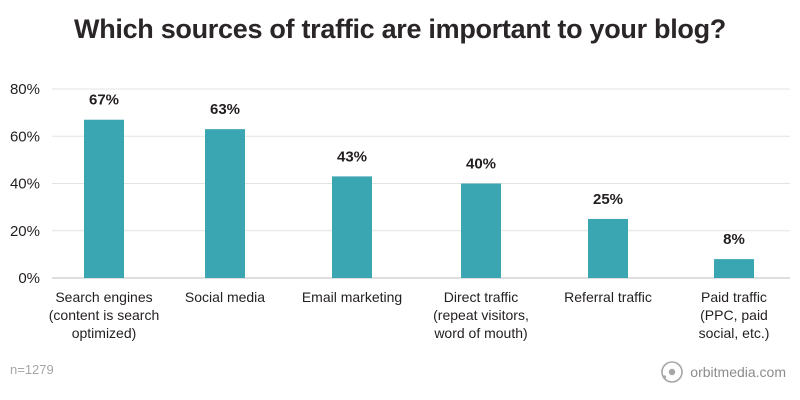 The image size is (800, 400). I want to click on sample-size-note: n=1279, so click(32, 369).